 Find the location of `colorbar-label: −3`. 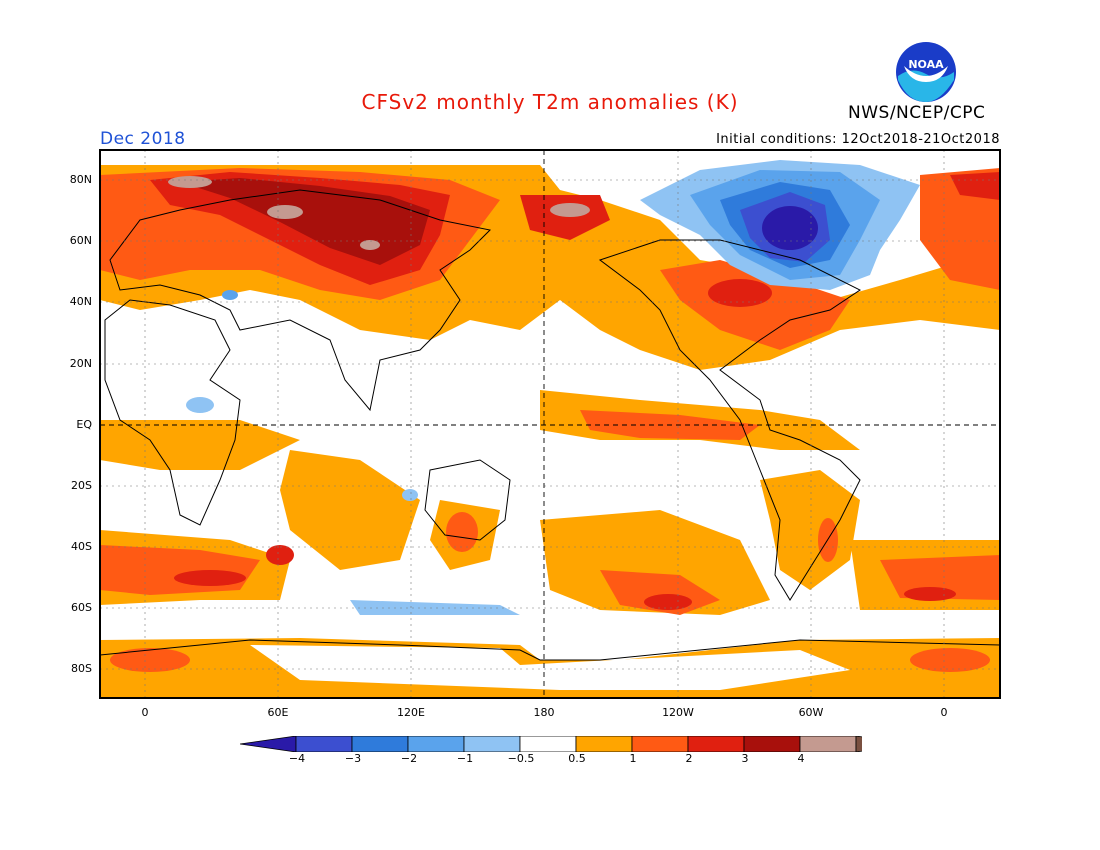

colorbar-label: −3 is located at coordinates (353, 758).